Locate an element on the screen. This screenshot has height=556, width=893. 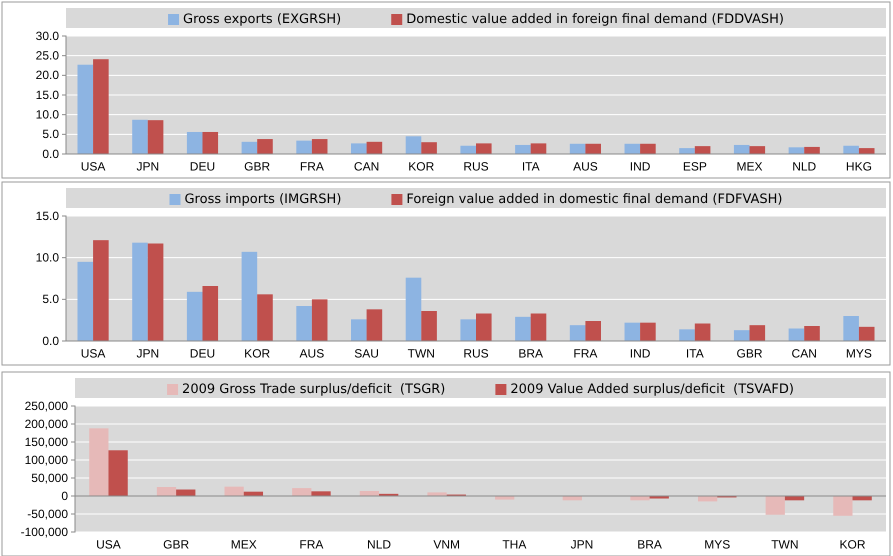
y-tick-label: 20.0 is located at coordinates (48, 75).